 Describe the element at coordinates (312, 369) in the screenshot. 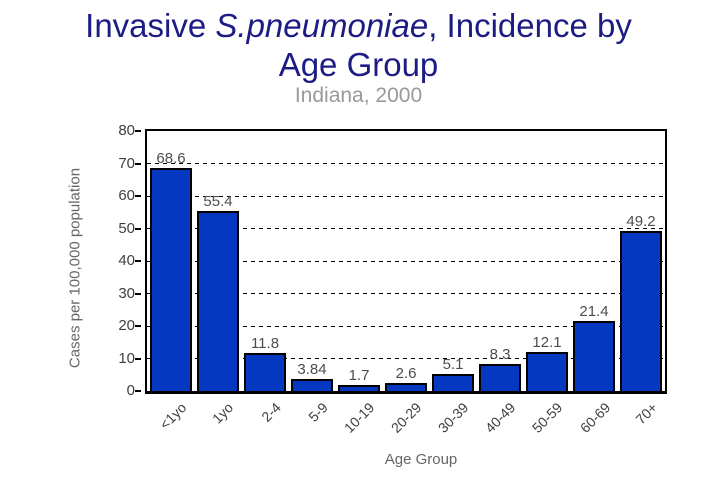

I see `value-label-5-9: 3.84` at that location.